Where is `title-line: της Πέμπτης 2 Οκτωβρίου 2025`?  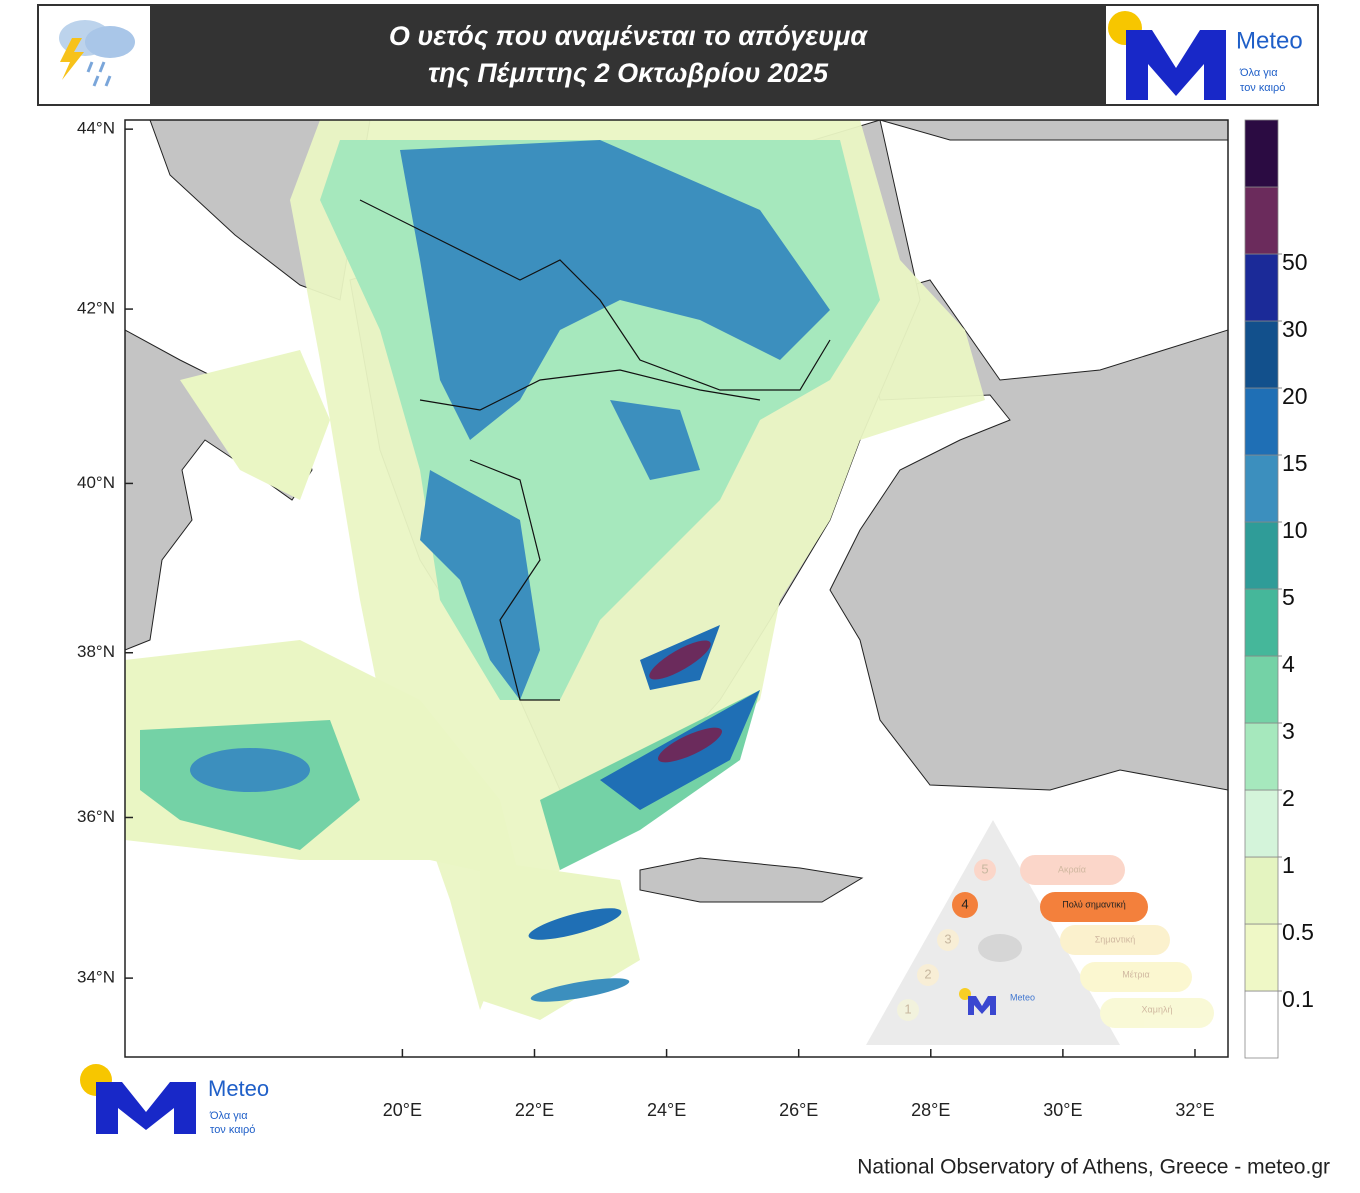
title-line: της Πέμπτης 2 Οκτωβρίου 2025 is located at coordinates (628, 73).